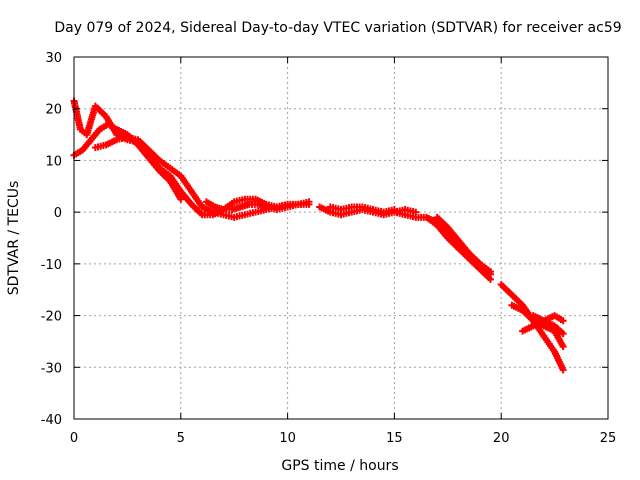 The image size is (640, 480). What do you see at coordinates (58, 213) in the screenshot?
I see `y-tick-label: 0` at bounding box center [58, 213].